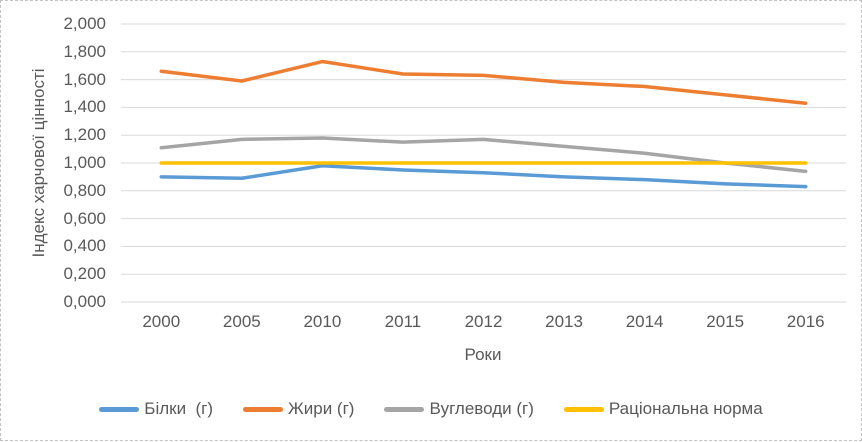  What do you see at coordinates (84, 162) in the screenshot?
I see `y-axis-tick-label: 1,000` at bounding box center [84, 162].